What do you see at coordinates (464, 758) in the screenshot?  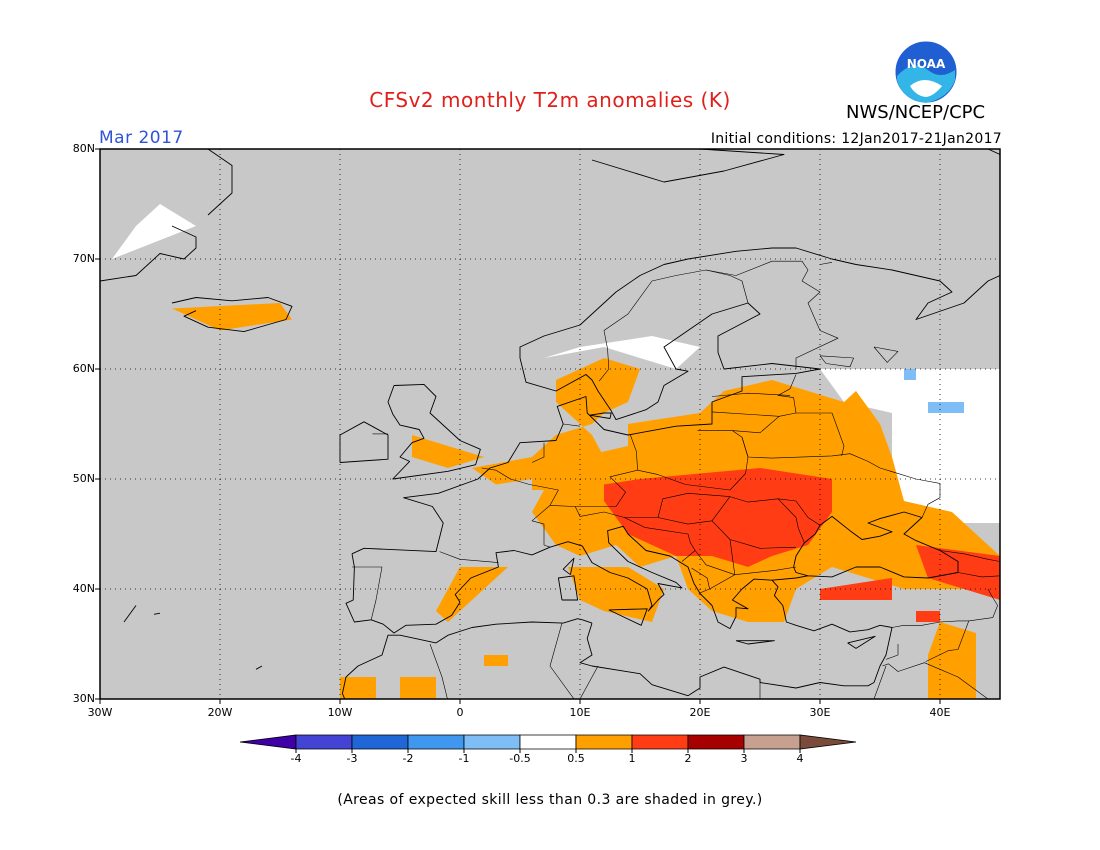 I see `colorbar-label: -1` at bounding box center [464, 758].